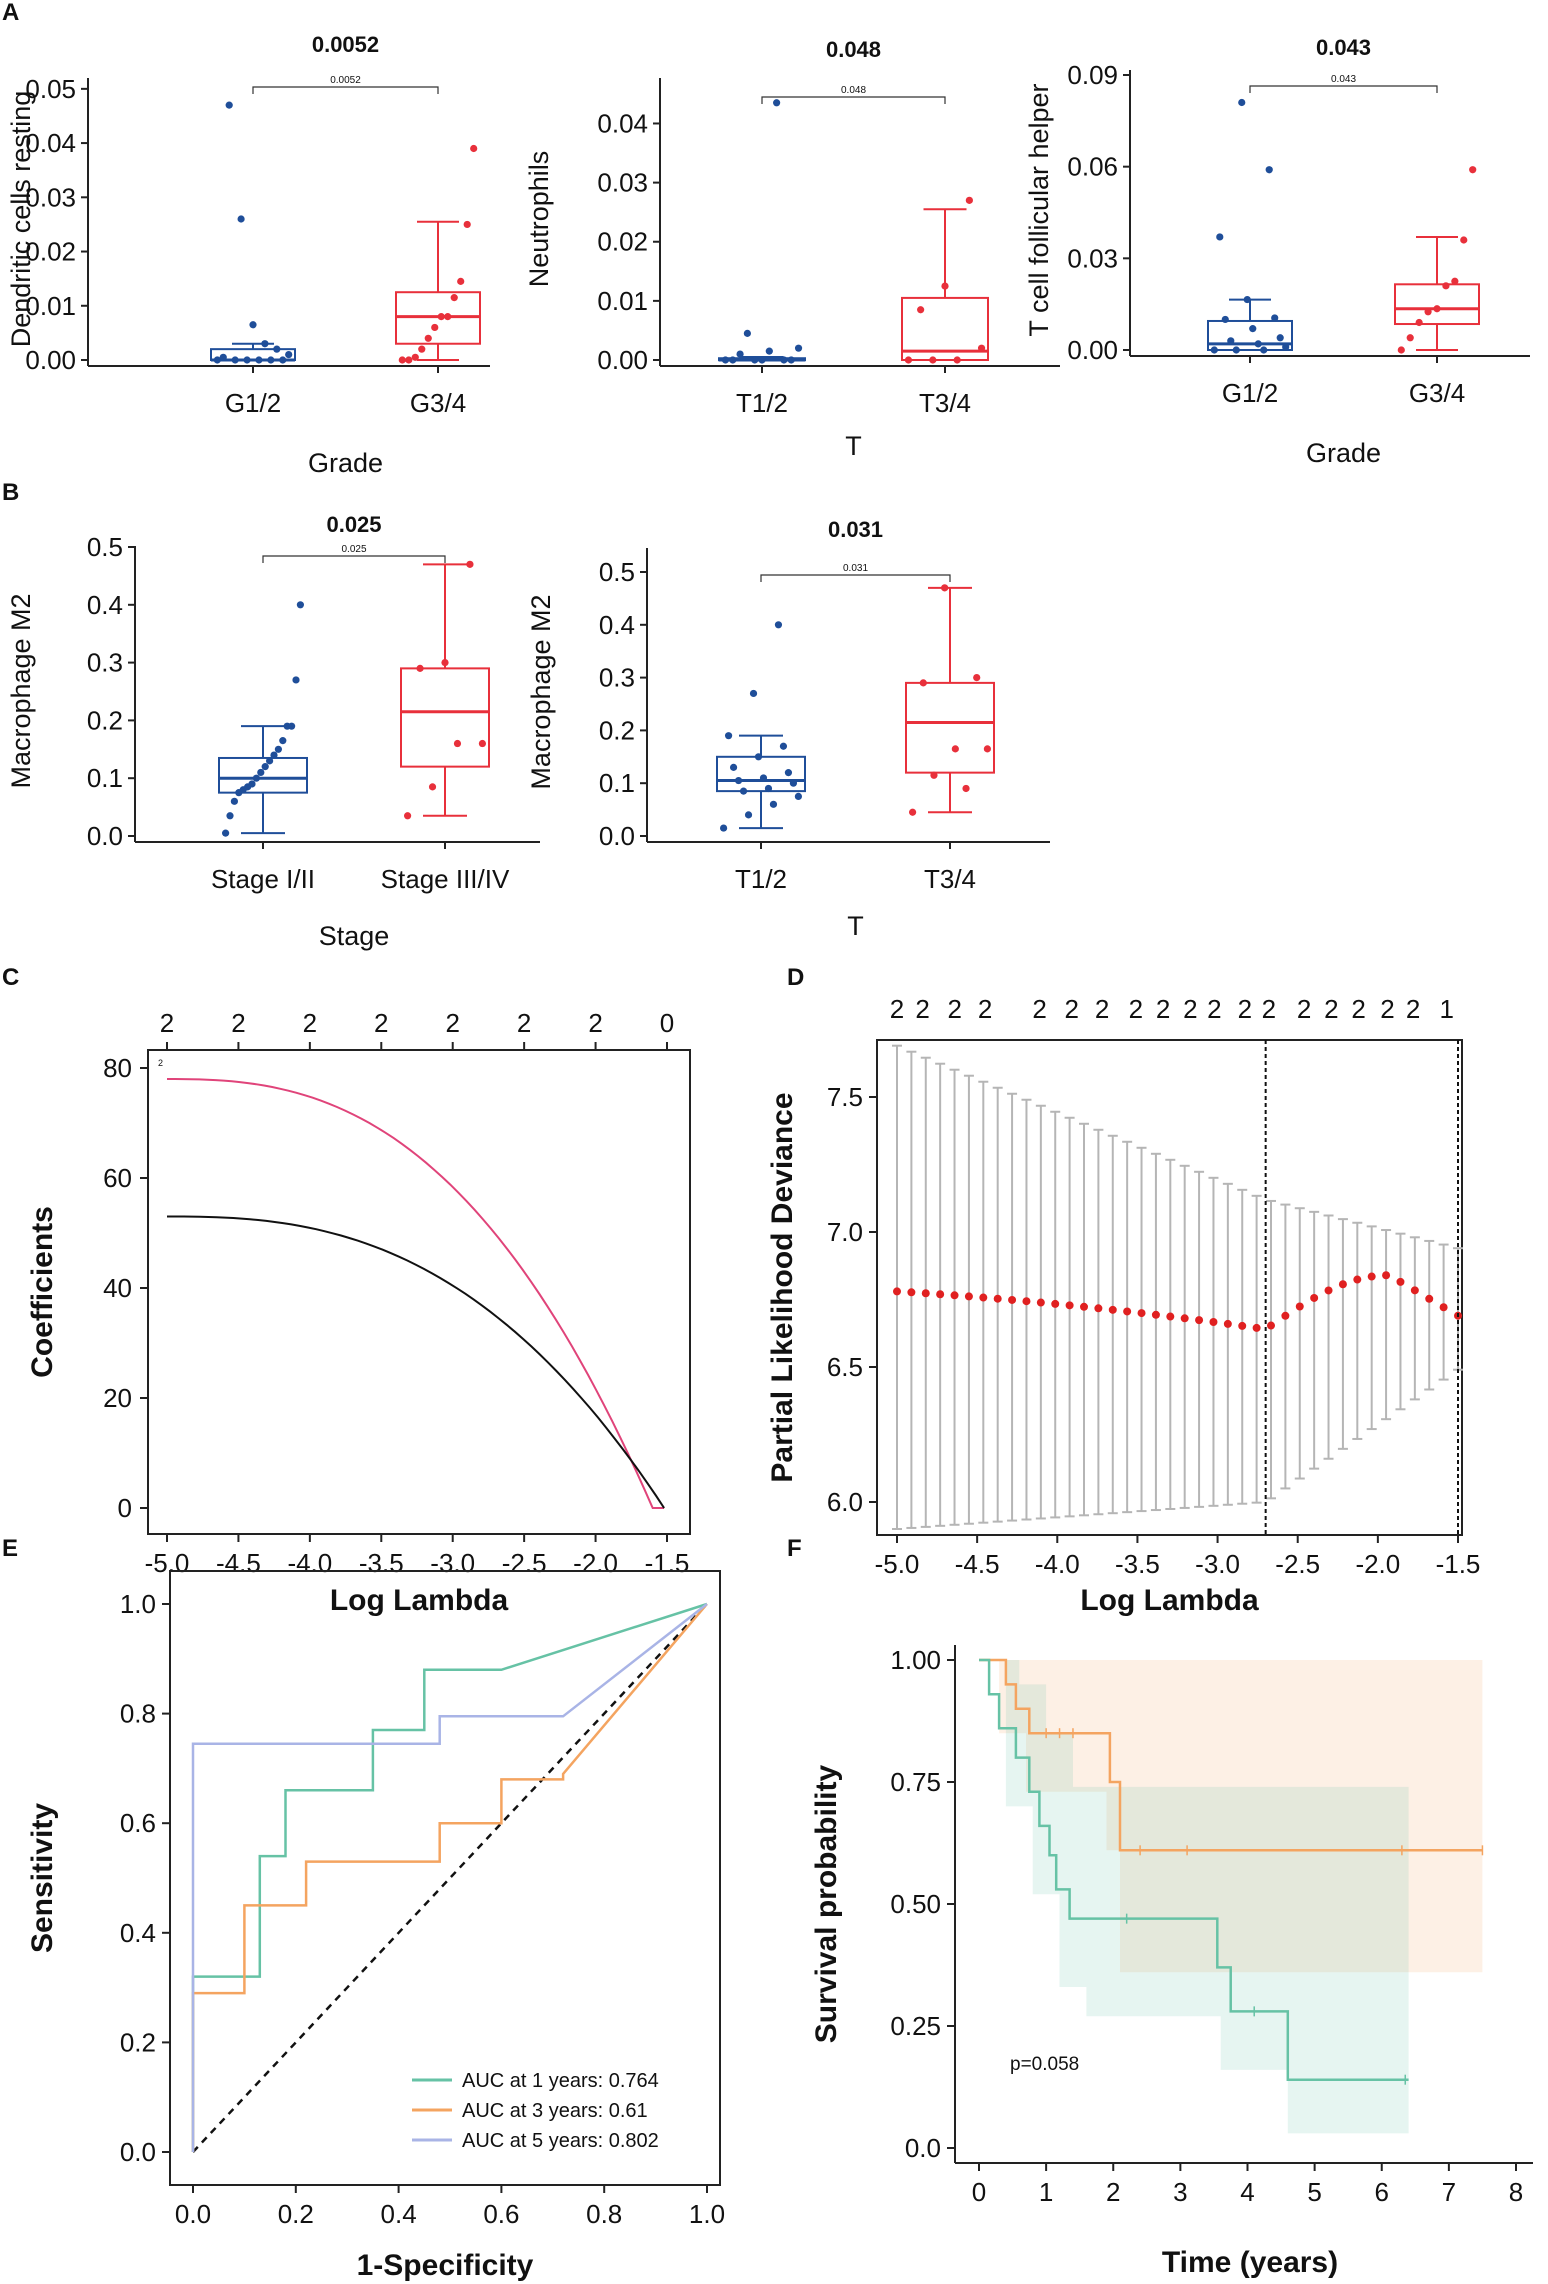 The image size is (1548, 2284). Describe the element at coordinates (1250, 2262) in the screenshot. I see `x-axis-label: Time (years)` at that location.